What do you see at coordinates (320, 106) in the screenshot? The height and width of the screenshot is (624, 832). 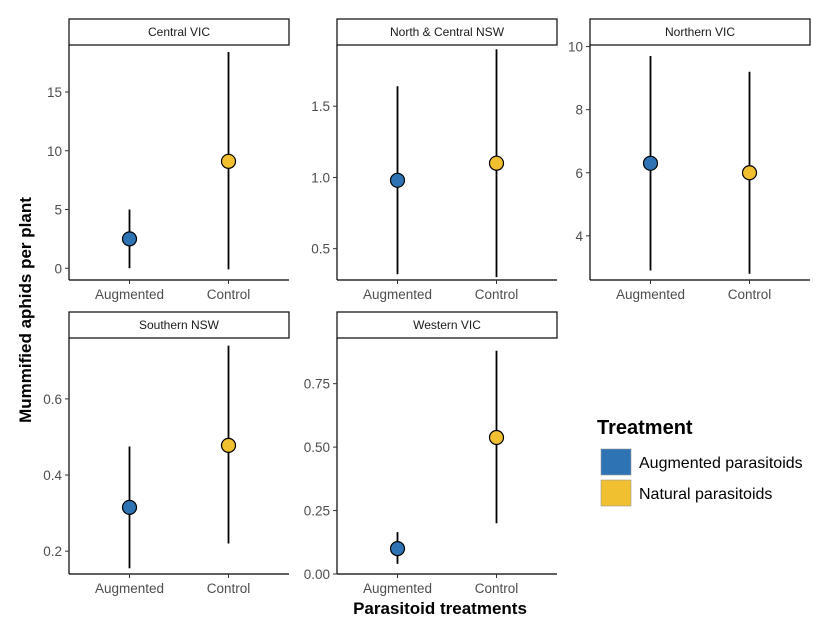 I see `y-tick-label: 1.5` at bounding box center [320, 106].